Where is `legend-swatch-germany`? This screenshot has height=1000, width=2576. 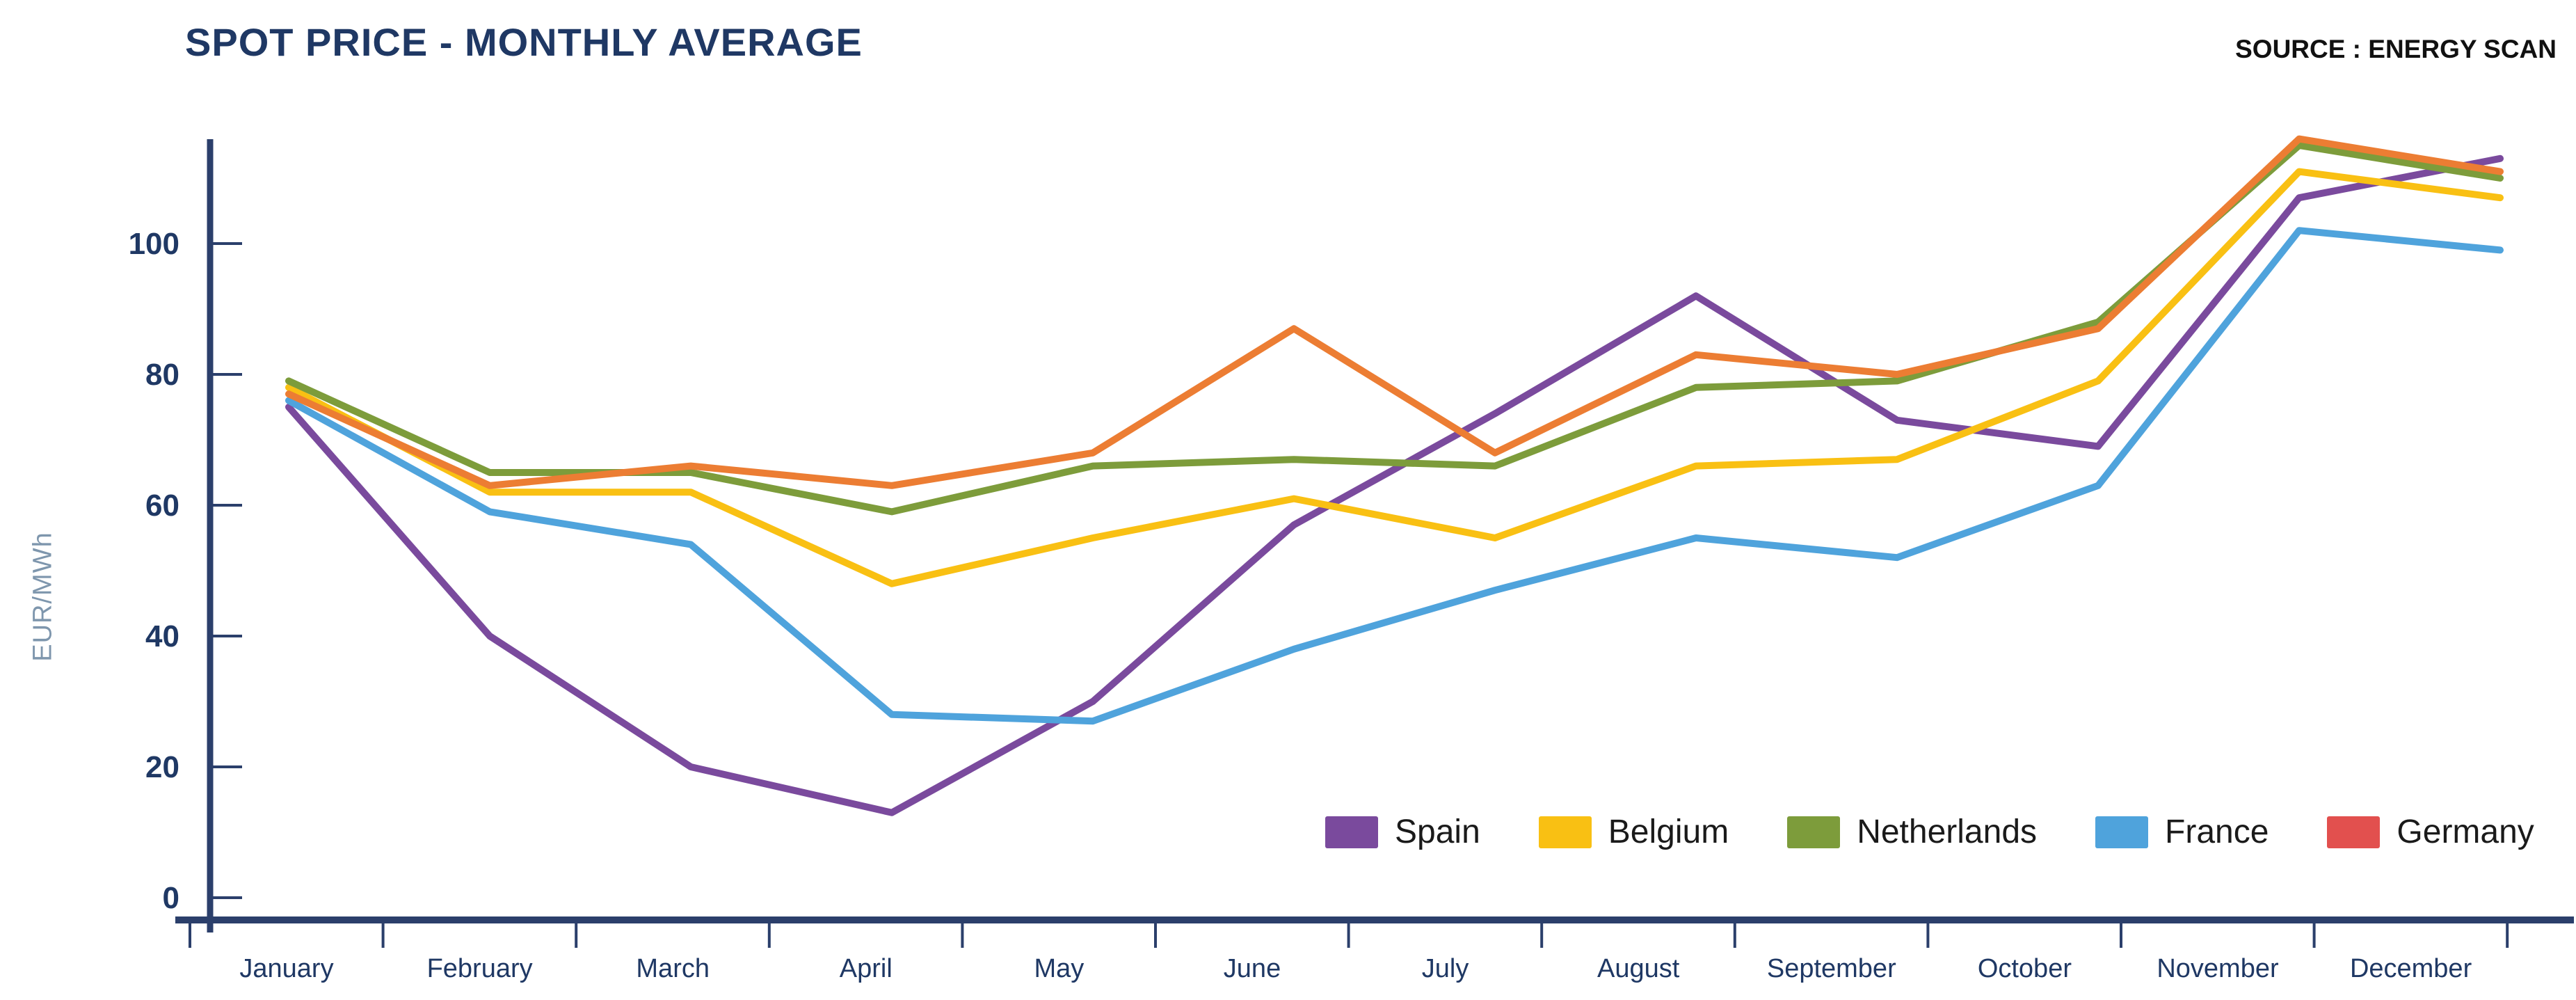
legend-swatch-germany is located at coordinates (2354, 832).